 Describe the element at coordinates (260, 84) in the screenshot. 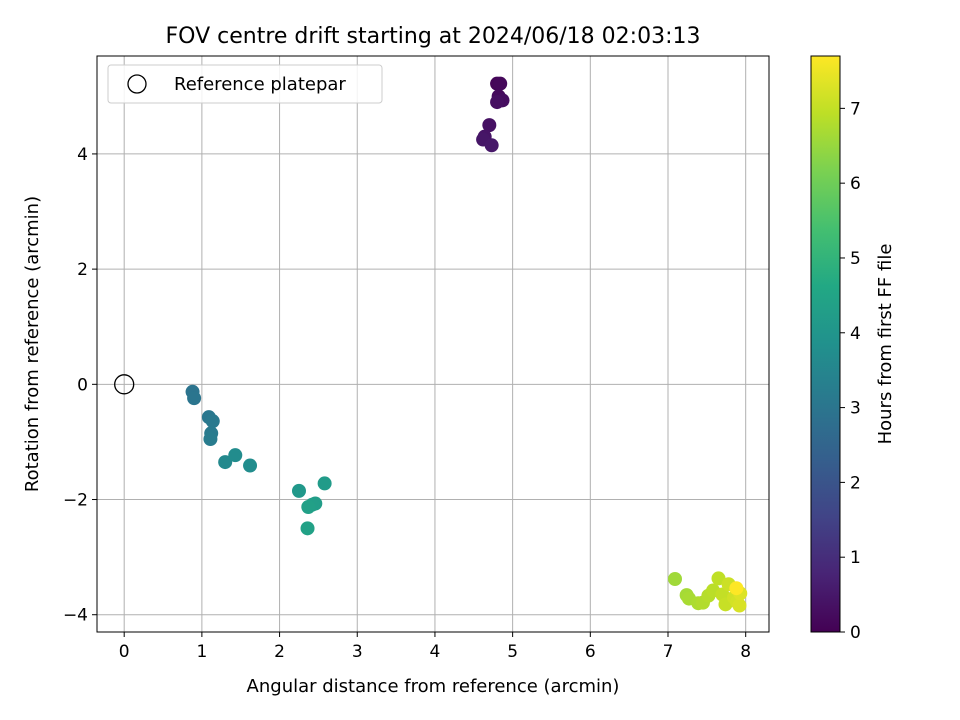

I see `legend-label-reference: Reference platepar` at that location.